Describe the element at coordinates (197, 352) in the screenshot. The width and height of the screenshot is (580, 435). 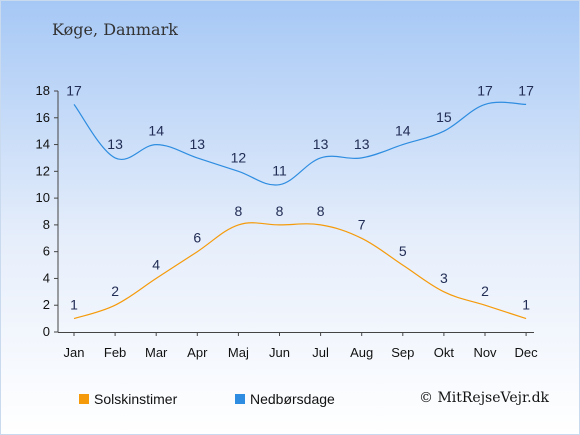
I see `x-tick-label: Apr` at that location.